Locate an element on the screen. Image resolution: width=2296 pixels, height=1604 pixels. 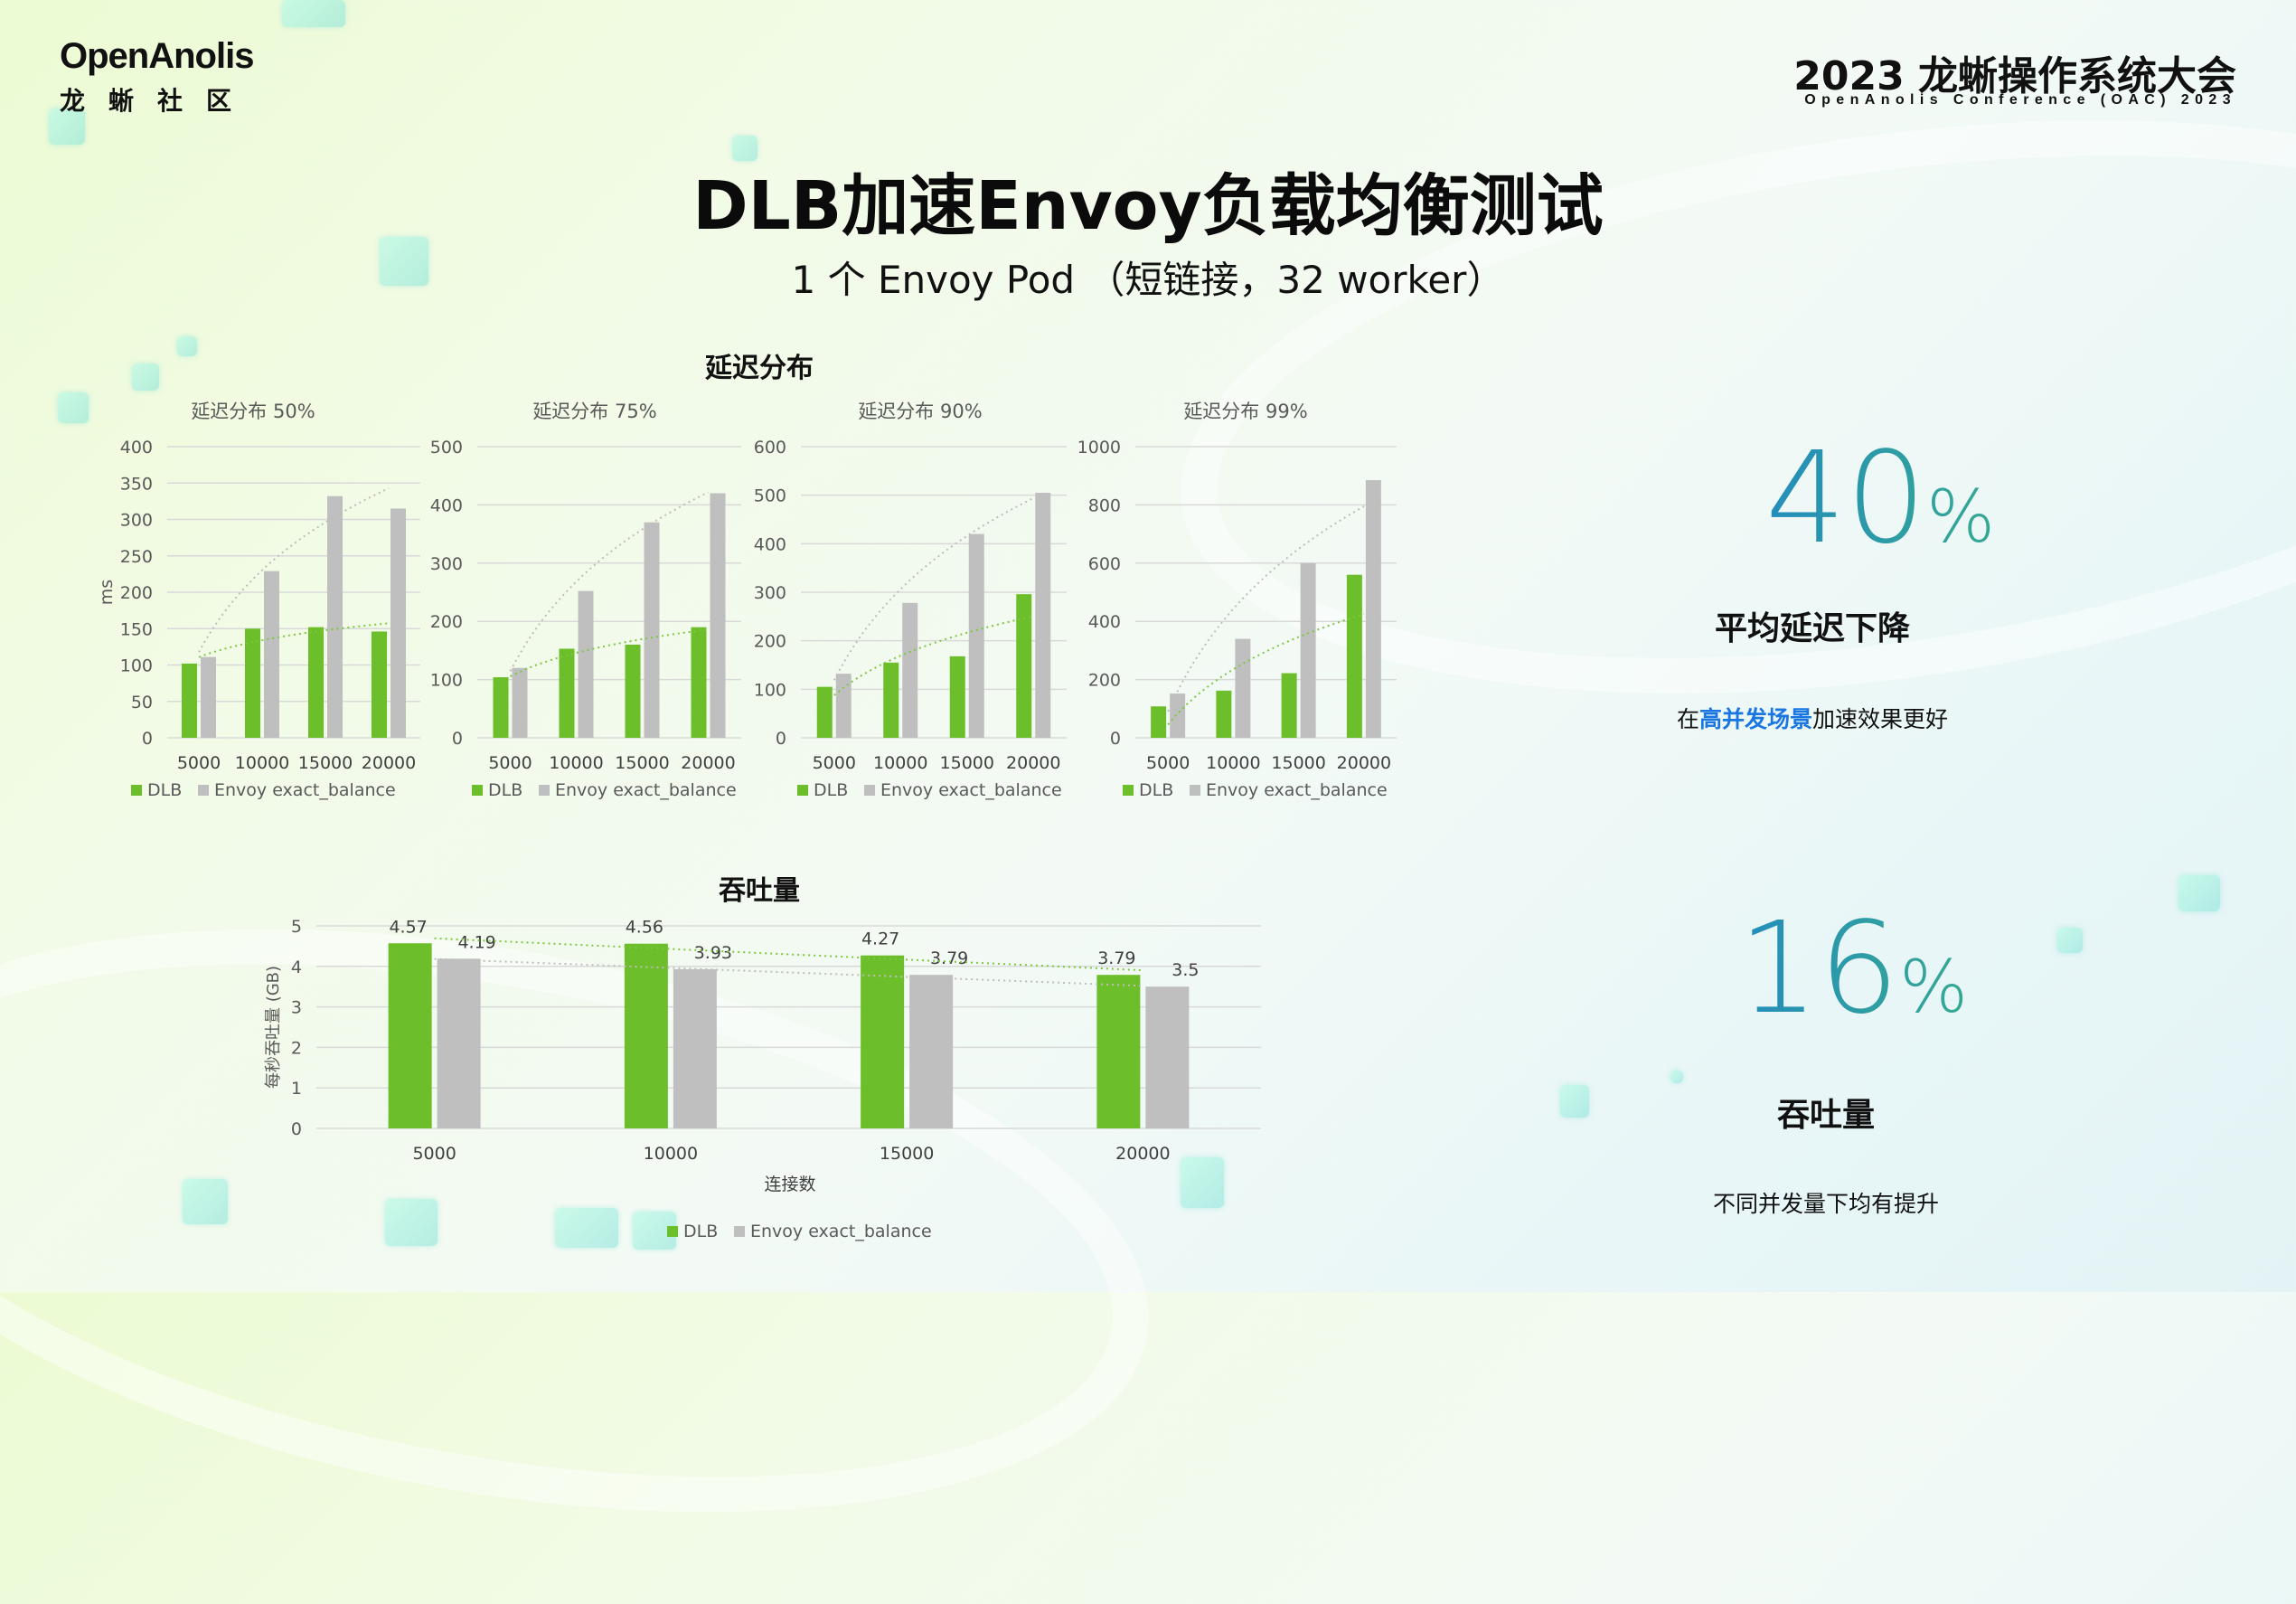
chart4-legend-swatch-envoy is located at coordinates (1195, 790).